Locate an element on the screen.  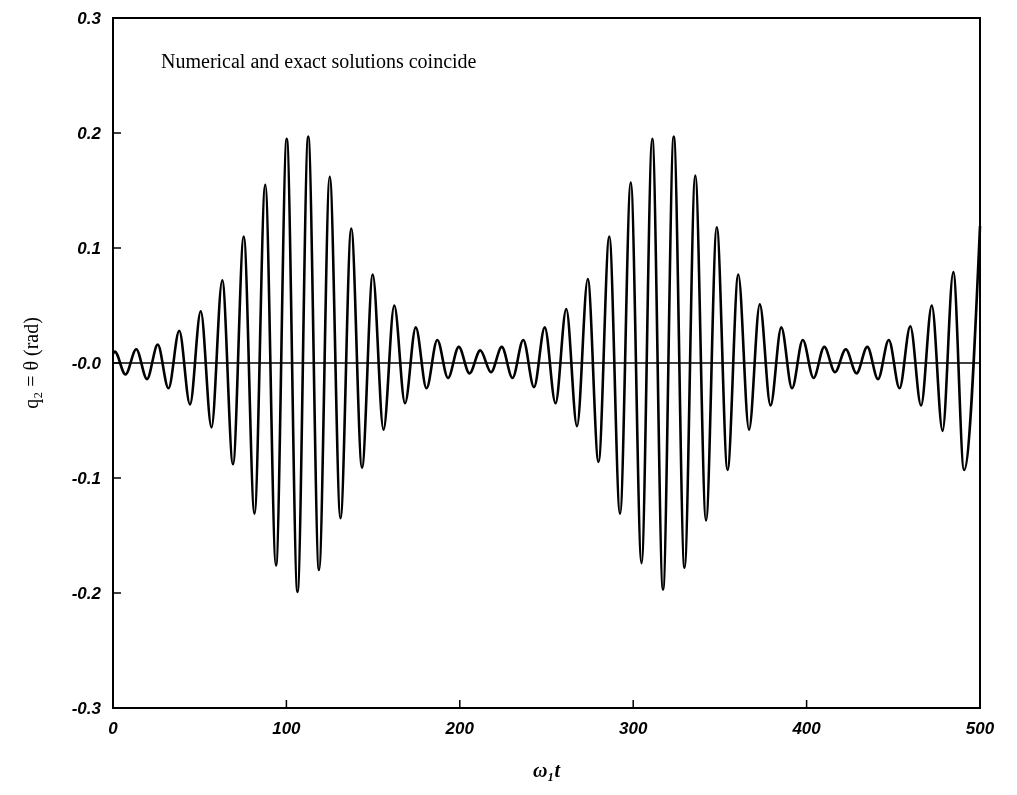
y-tick-label: 0.3 is located at coordinates (89, 18).